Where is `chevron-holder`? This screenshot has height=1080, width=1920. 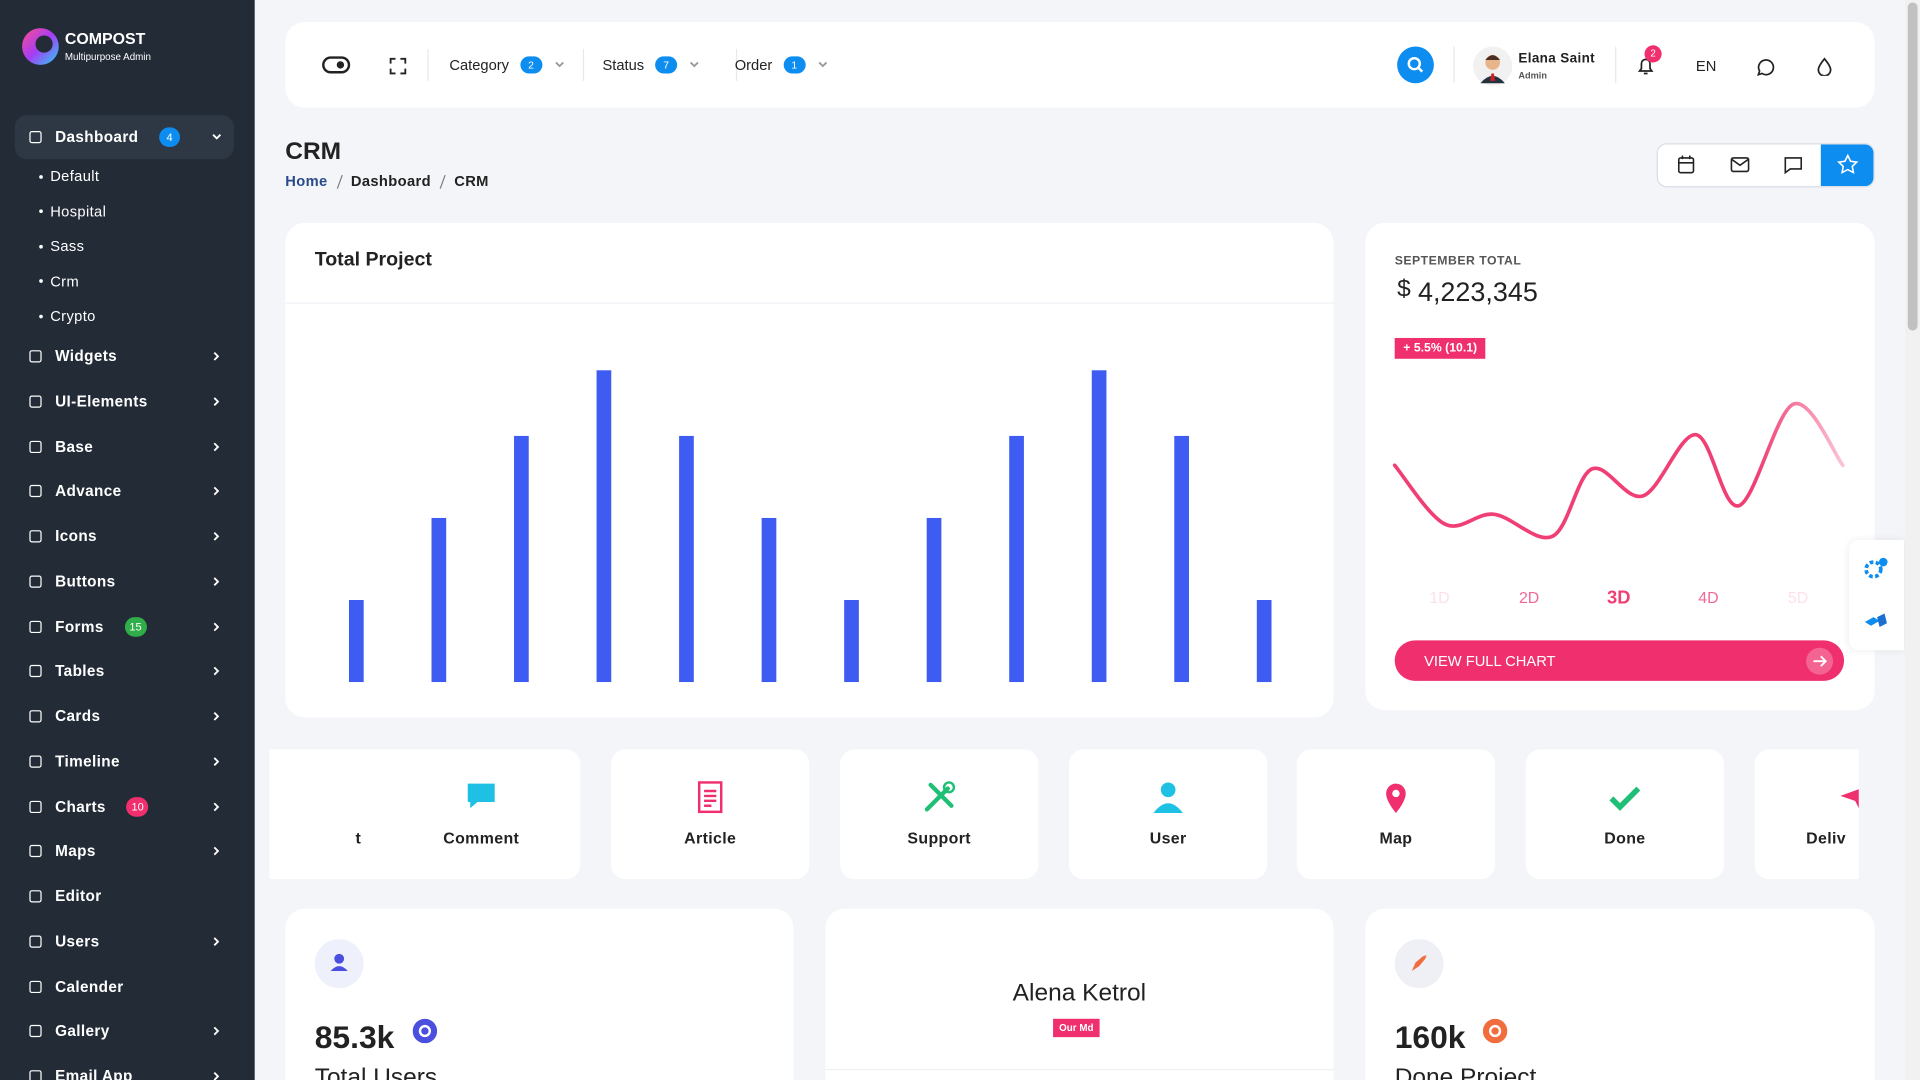
chevron-holder is located at coordinates (694, 65).